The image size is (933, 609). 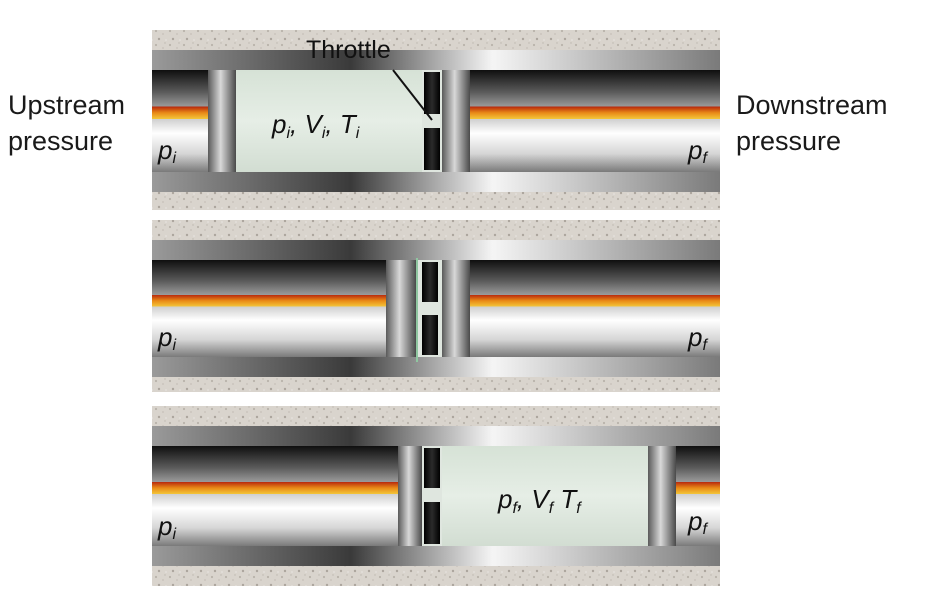 I want to click on gas-state-initial: pi, Vi, Ti, so click(x=315, y=125).